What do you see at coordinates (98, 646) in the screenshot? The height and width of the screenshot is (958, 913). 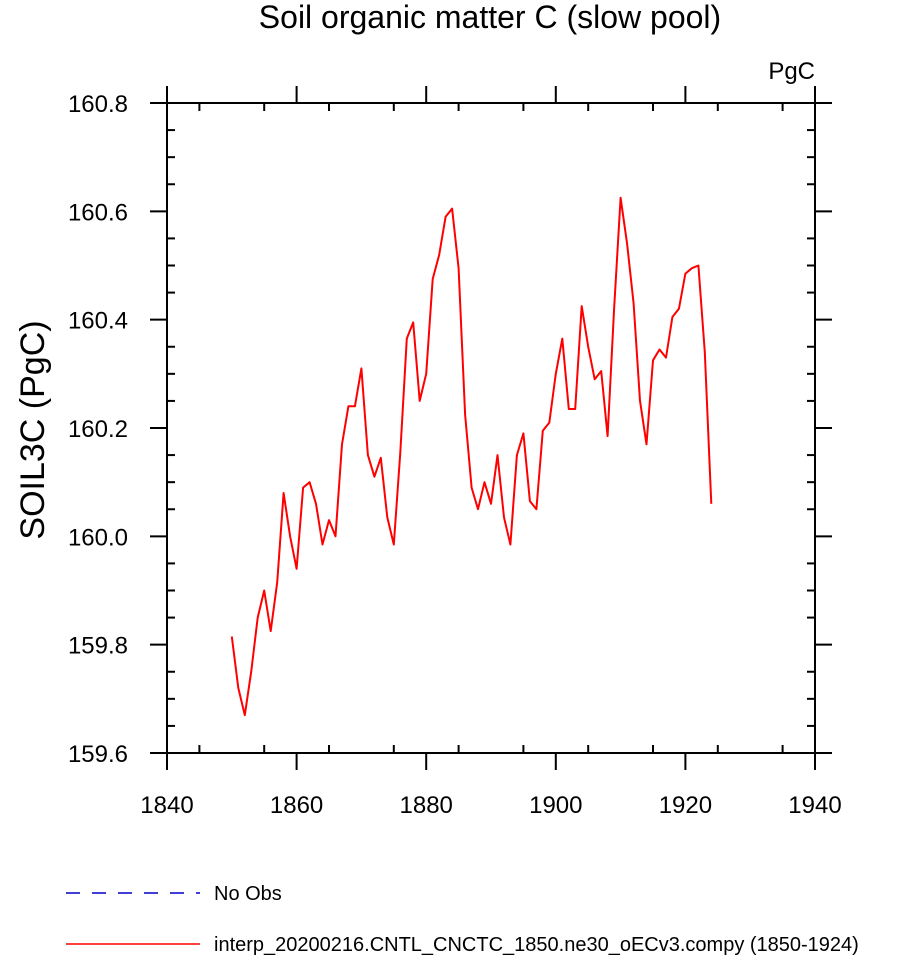 I see `y-tick-label: 159.8` at bounding box center [98, 646].